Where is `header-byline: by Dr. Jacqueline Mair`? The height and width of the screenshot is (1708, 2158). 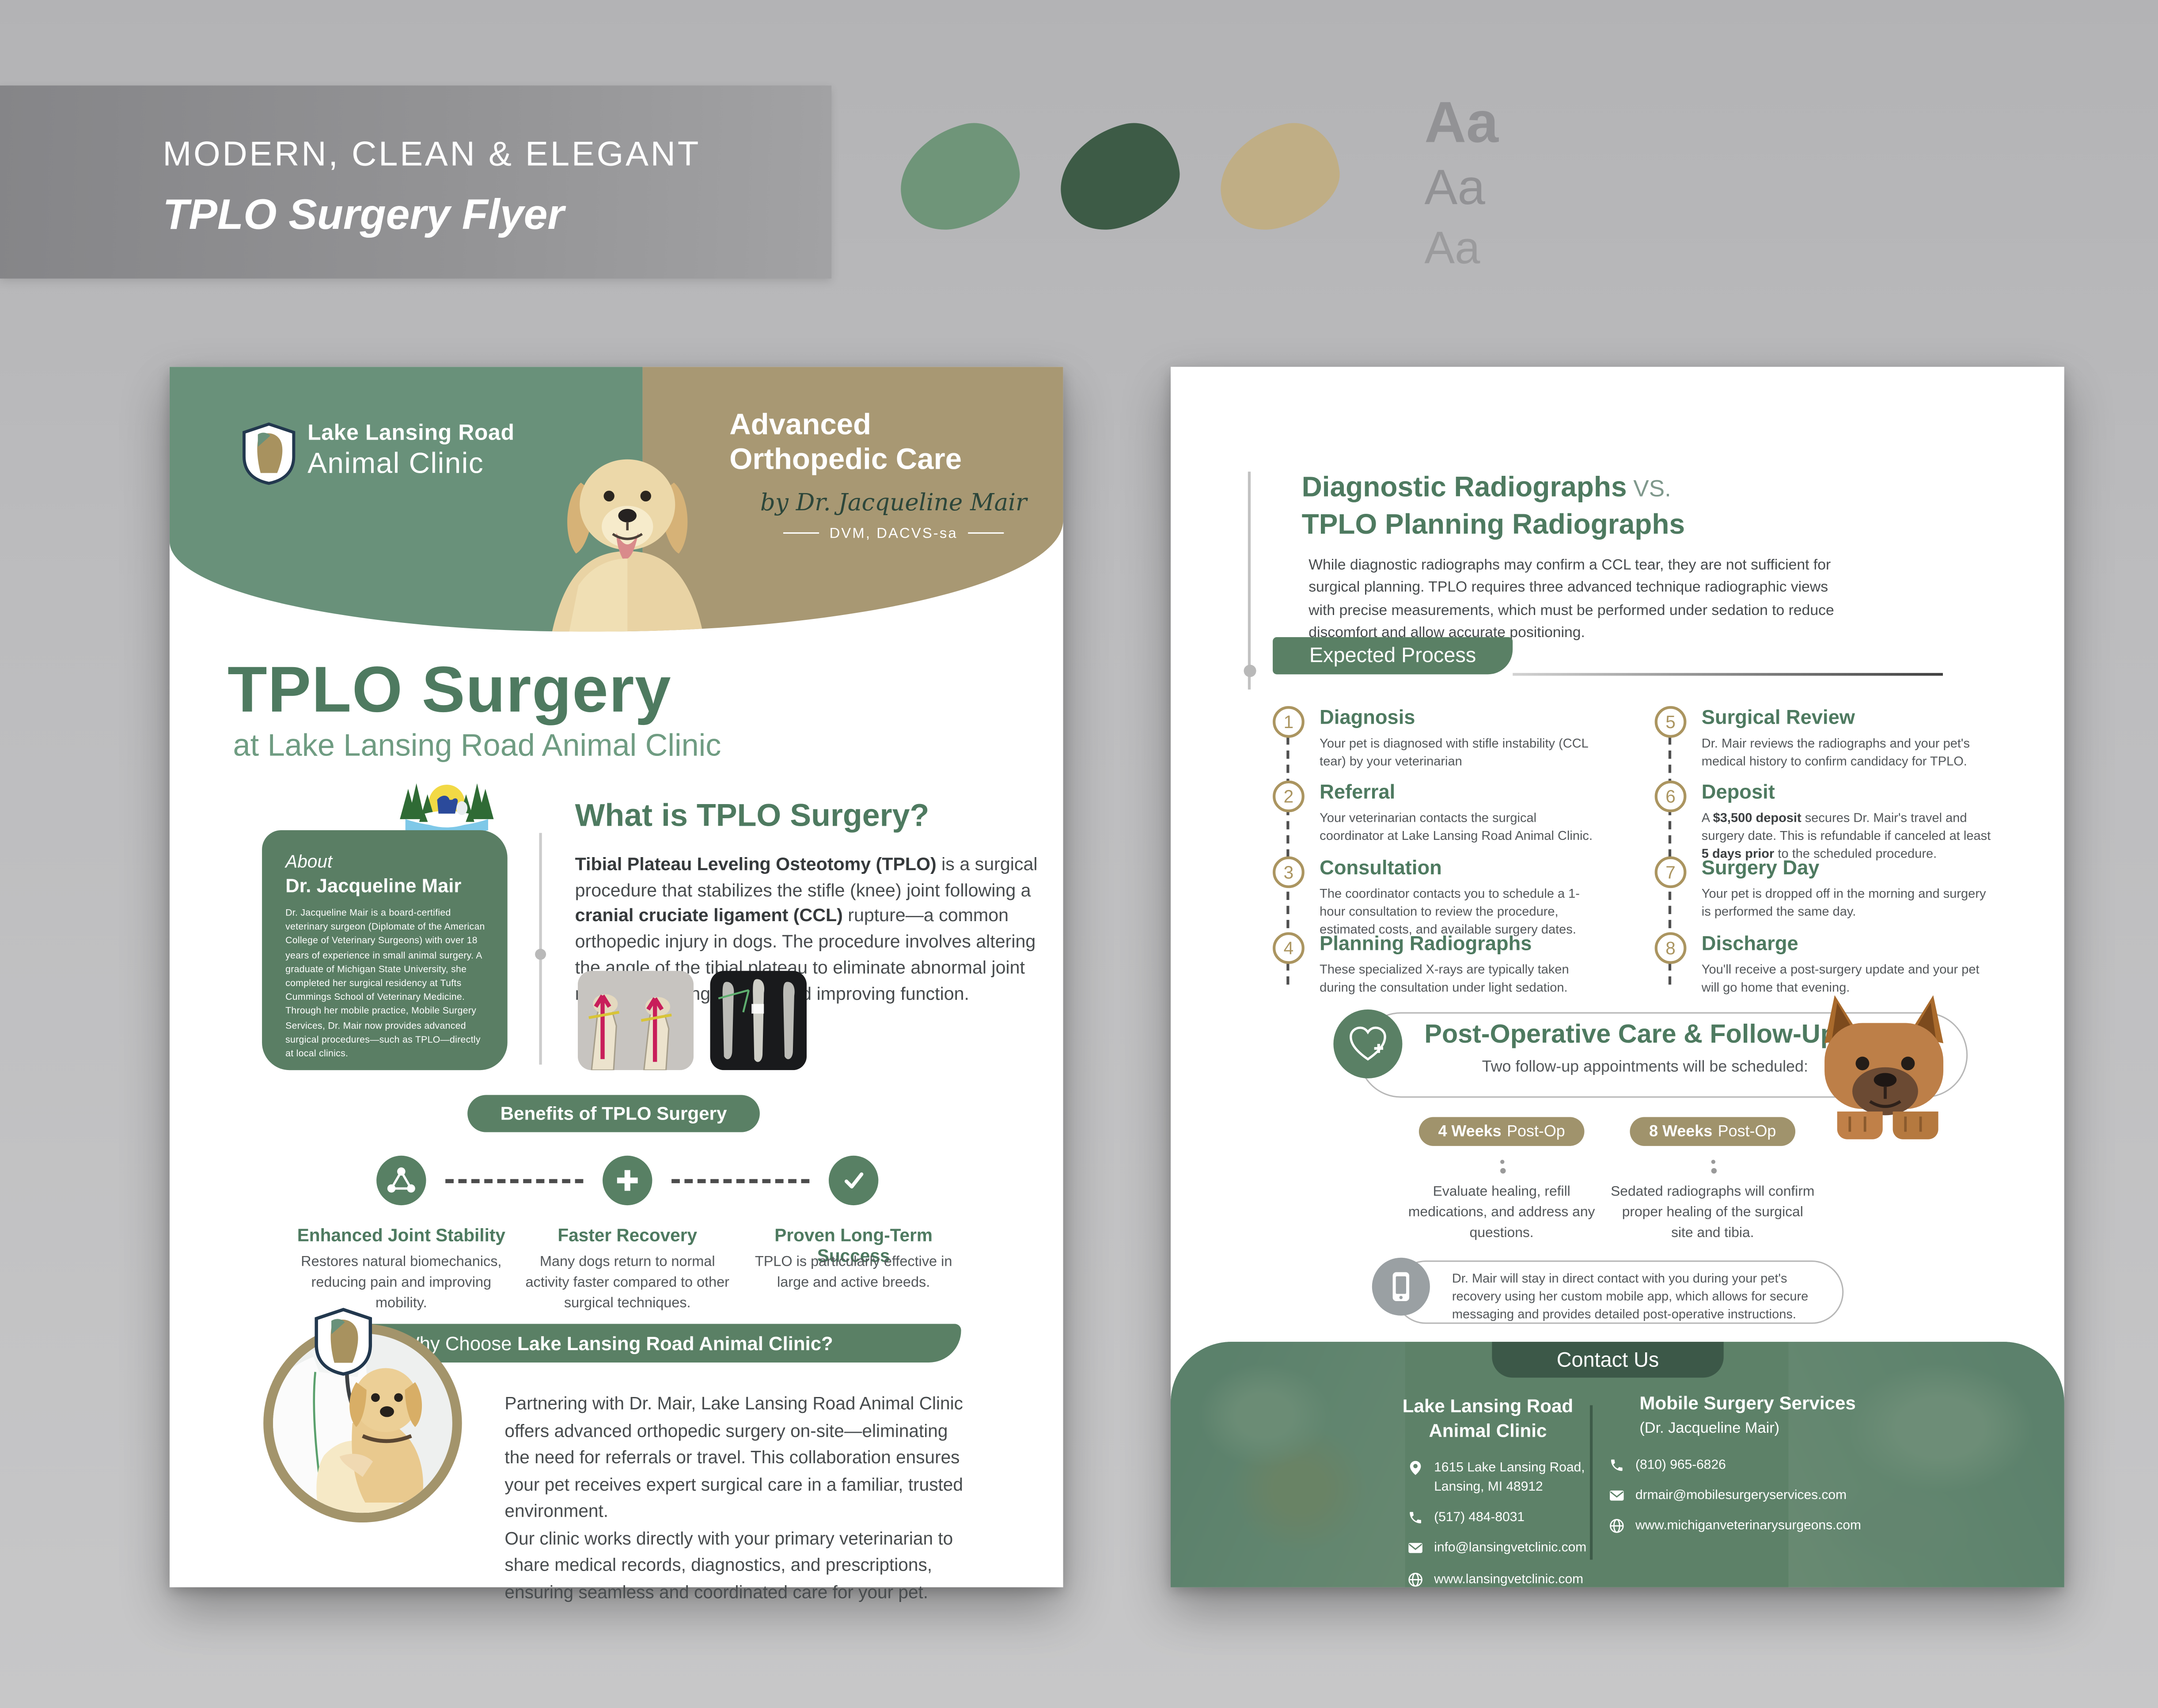 header-byline: by Dr. Jacqueline Mair is located at coordinates (893, 503).